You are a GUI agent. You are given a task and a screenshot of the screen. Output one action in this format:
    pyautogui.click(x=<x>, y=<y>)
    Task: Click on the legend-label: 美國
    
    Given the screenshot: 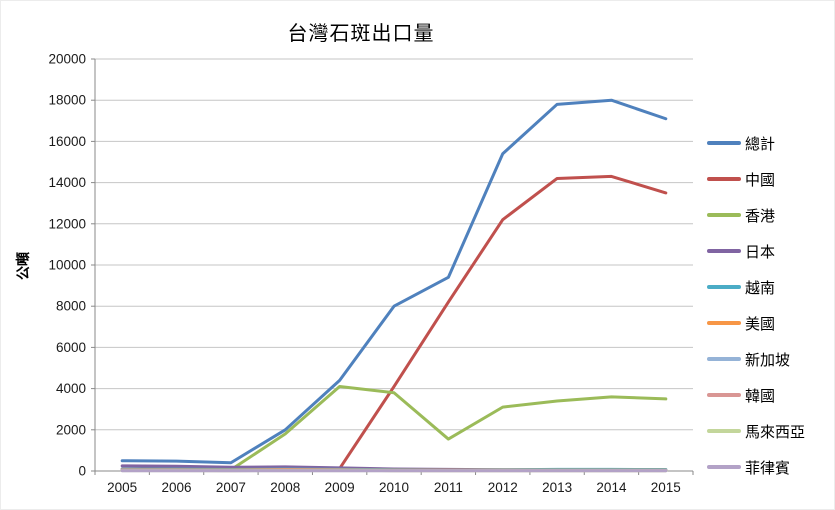 What is the action you would take?
    pyautogui.click(x=760, y=323)
    